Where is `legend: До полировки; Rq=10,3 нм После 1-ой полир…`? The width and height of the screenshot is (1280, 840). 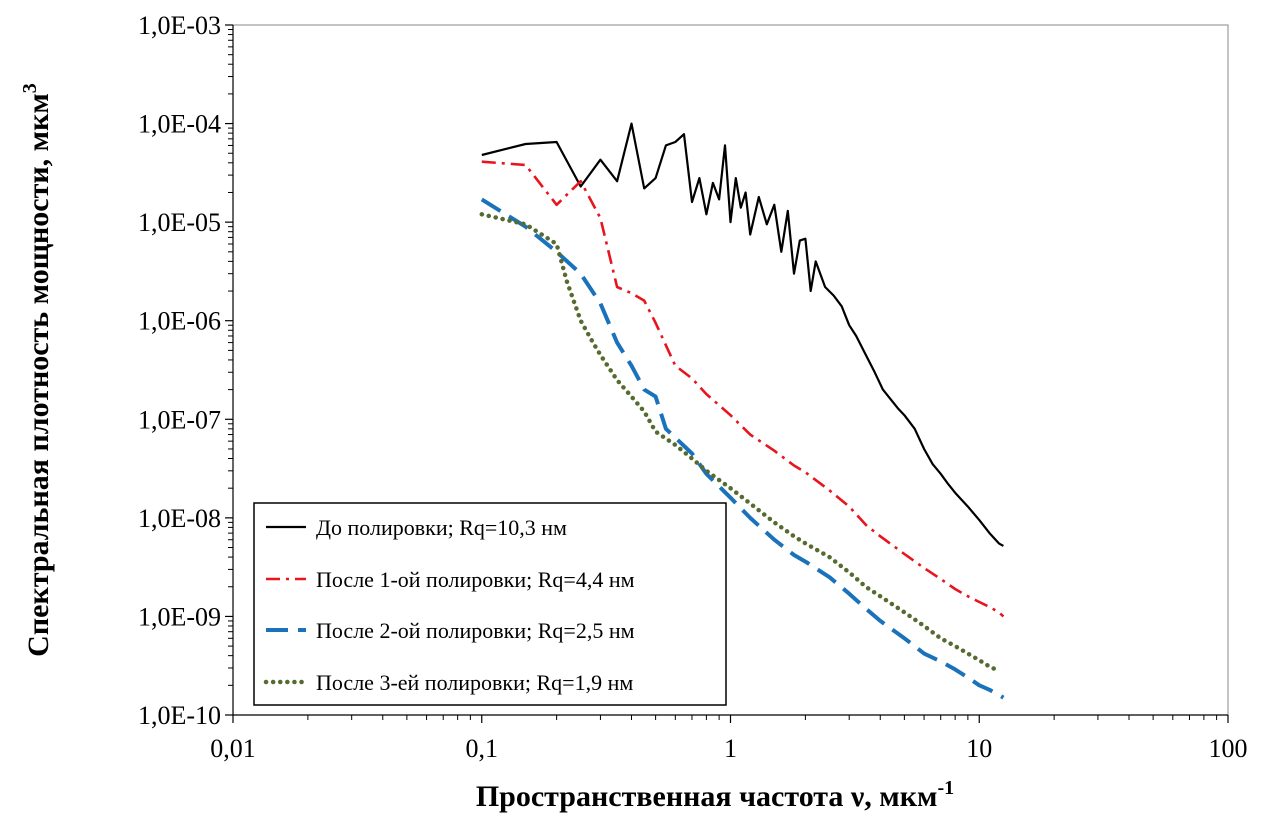 legend: До полировки; Rq=10,3 нм После 1-ой полир… is located at coordinates (490, 604).